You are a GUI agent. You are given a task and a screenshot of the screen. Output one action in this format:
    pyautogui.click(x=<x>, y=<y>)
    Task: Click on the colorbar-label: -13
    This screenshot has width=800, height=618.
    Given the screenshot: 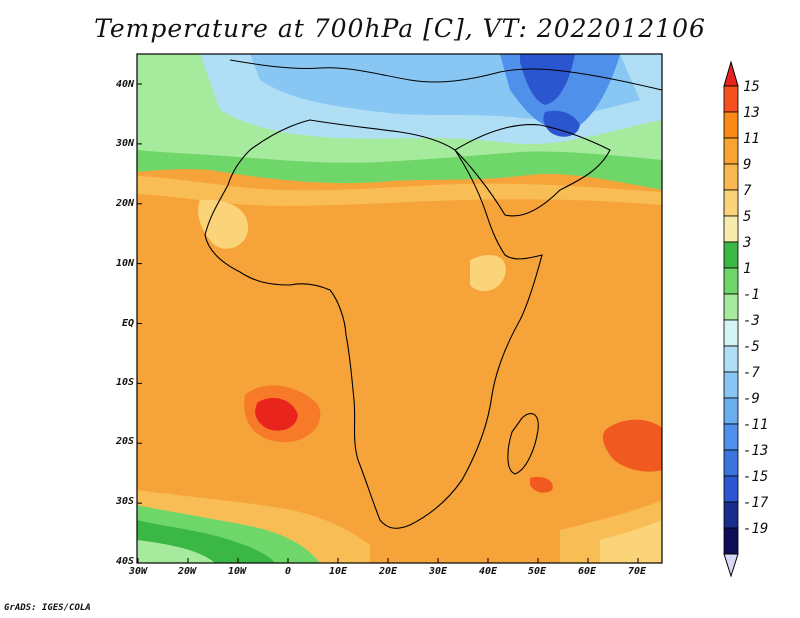 What is the action you would take?
    pyautogui.click(x=756, y=451)
    